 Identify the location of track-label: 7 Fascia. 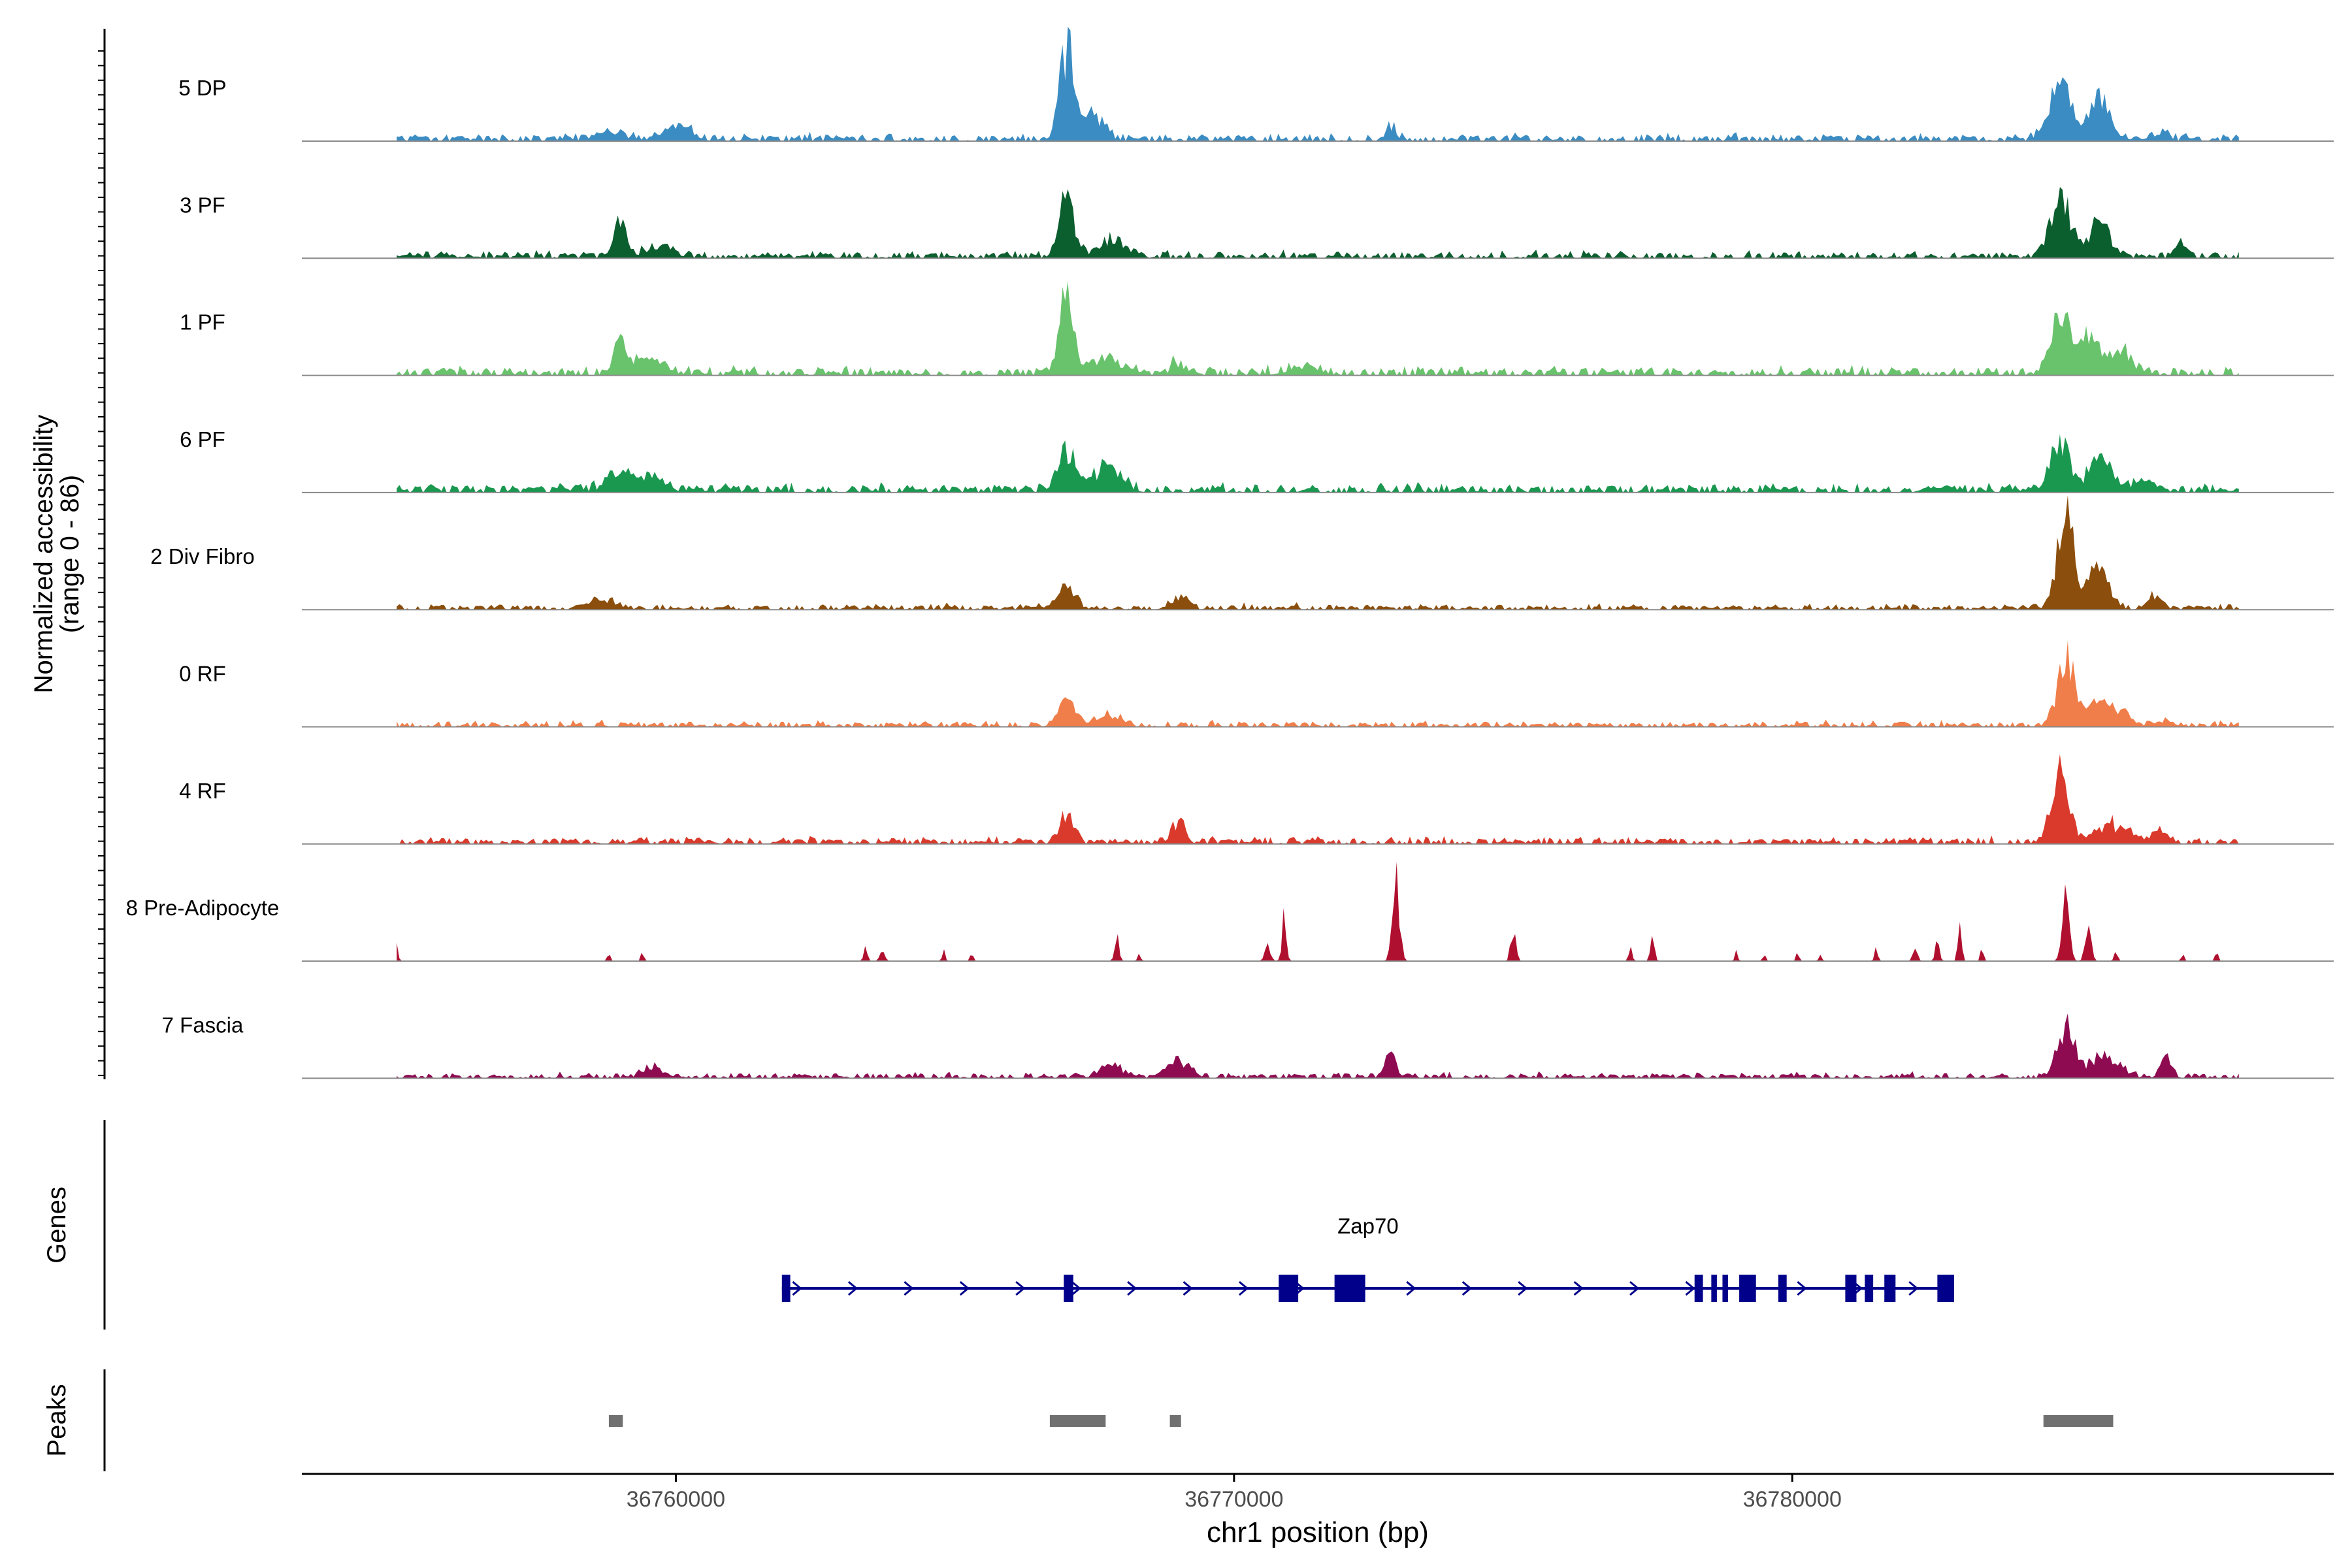
(203, 1025).